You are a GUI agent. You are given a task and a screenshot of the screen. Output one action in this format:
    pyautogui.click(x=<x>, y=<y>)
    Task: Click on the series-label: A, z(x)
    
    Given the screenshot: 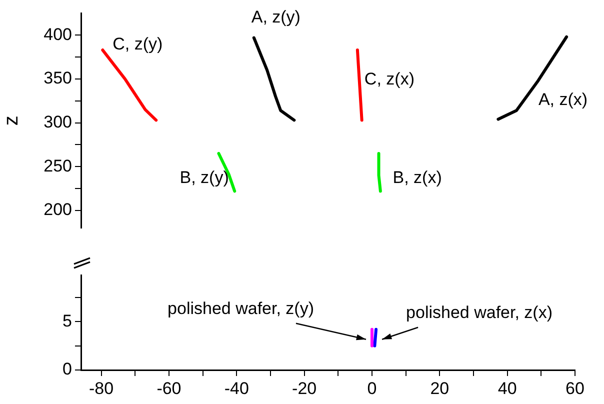 What is the action you would take?
    pyautogui.click(x=563, y=100)
    